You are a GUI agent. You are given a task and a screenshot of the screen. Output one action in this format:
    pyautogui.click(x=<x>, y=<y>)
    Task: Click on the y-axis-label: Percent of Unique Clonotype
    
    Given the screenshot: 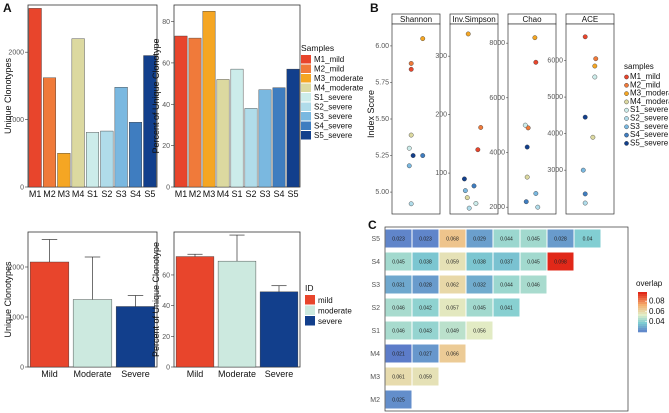 What is the action you would take?
    pyautogui.click(x=156, y=299)
    